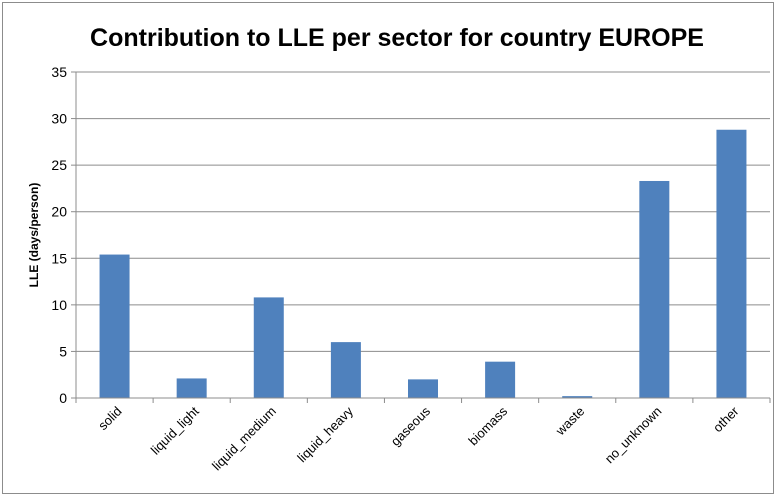  What do you see at coordinates (59, 165) in the screenshot?
I see `y-tick-label: 25` at bounding box center [59, 165].